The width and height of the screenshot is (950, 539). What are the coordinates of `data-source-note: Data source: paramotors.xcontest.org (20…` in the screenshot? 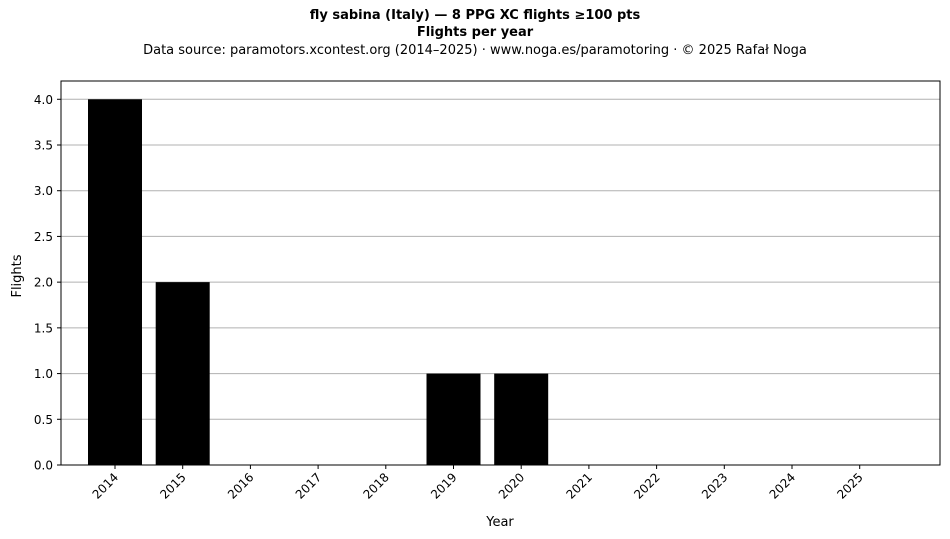 It's located at (475, 50).